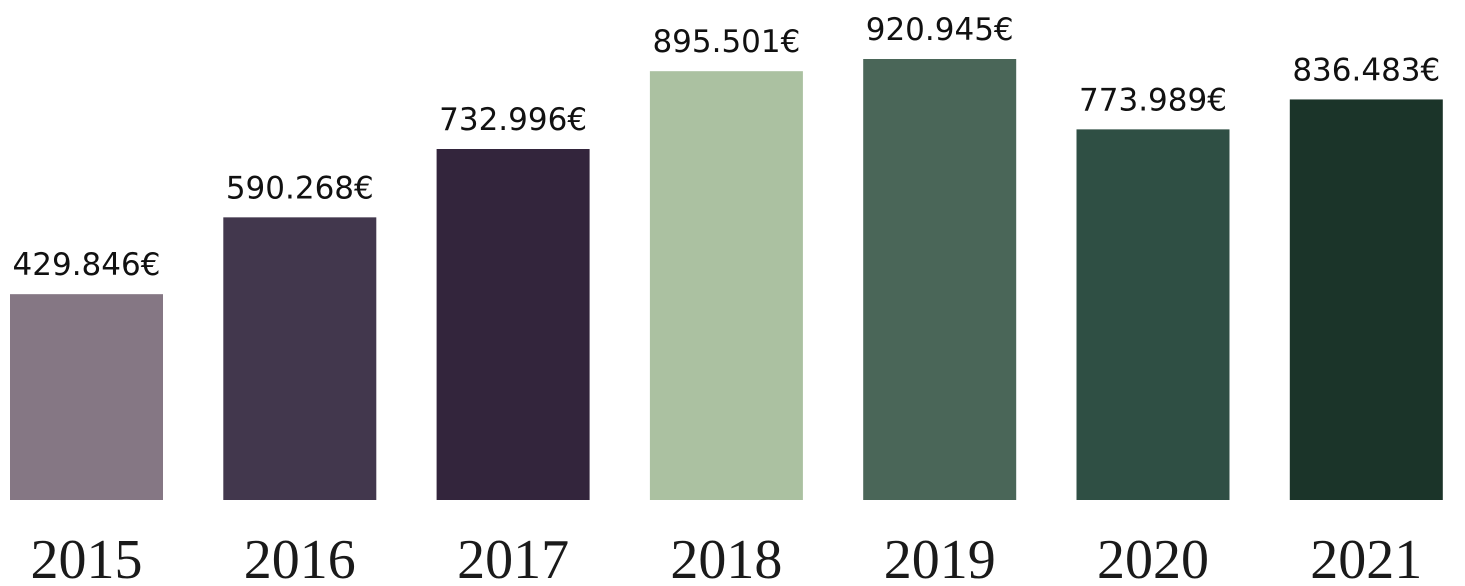 The image size is (1465, 586). What do you see at coordinates (87, 557) in the screenshot?
I see `x-tick-label: 2015` at bounding box center [87, 557].